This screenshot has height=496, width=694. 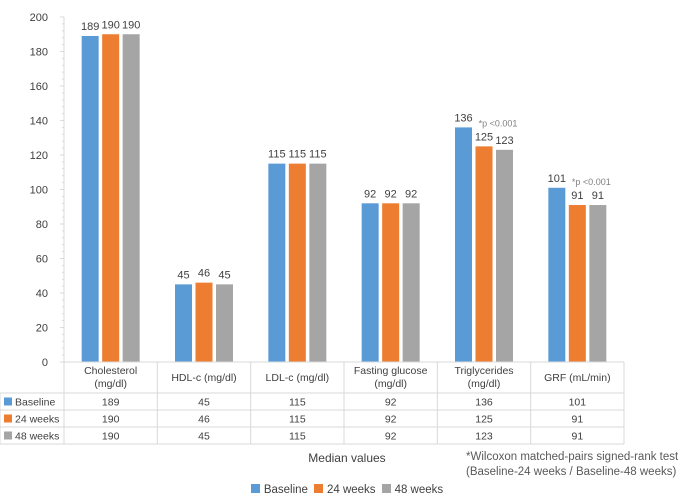 What do you see at coordinates (42, 294) in the screenshot?
I see `y-tick-label: 40` at bounding box center [42, 294].